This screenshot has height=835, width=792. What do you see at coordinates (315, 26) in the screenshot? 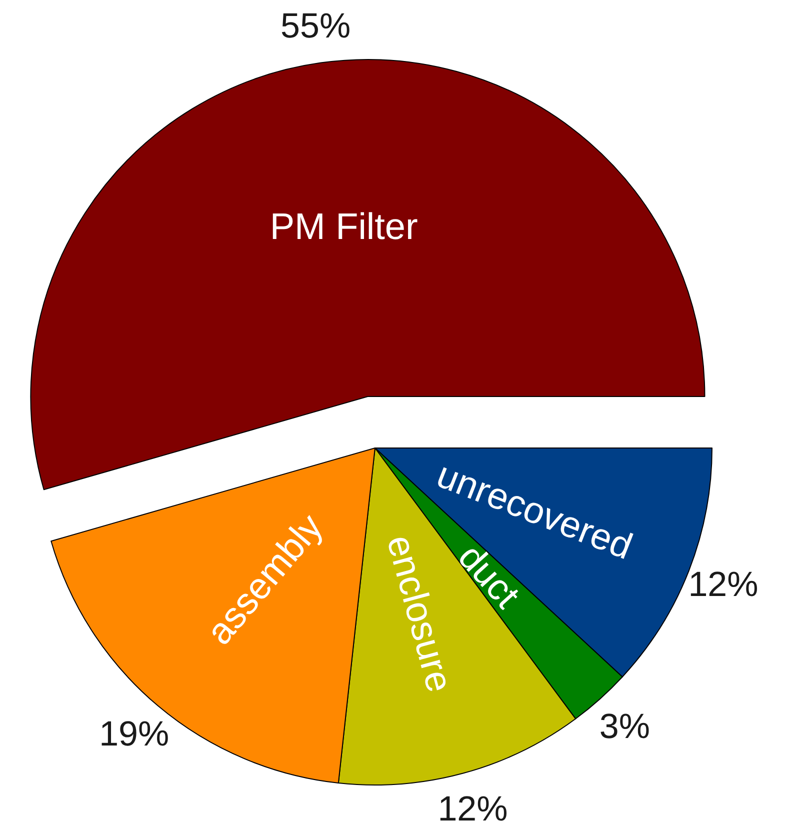
I see `data-label: 55%` at bounding box center [315, 26].